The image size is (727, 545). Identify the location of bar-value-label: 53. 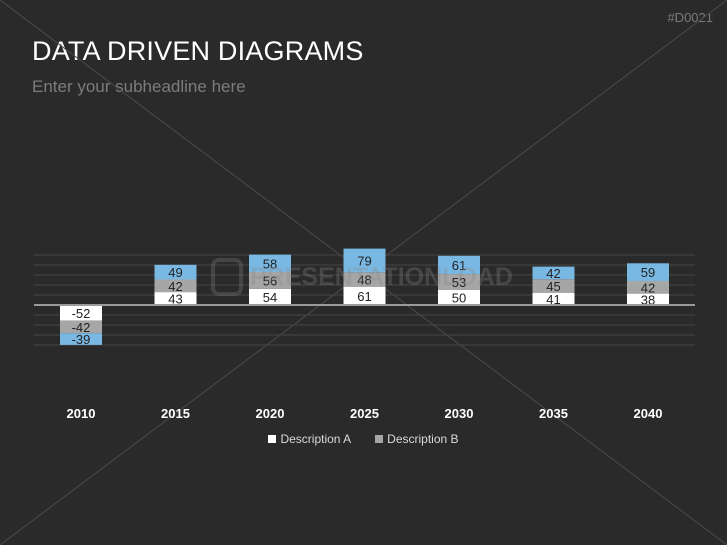
(459, 282).